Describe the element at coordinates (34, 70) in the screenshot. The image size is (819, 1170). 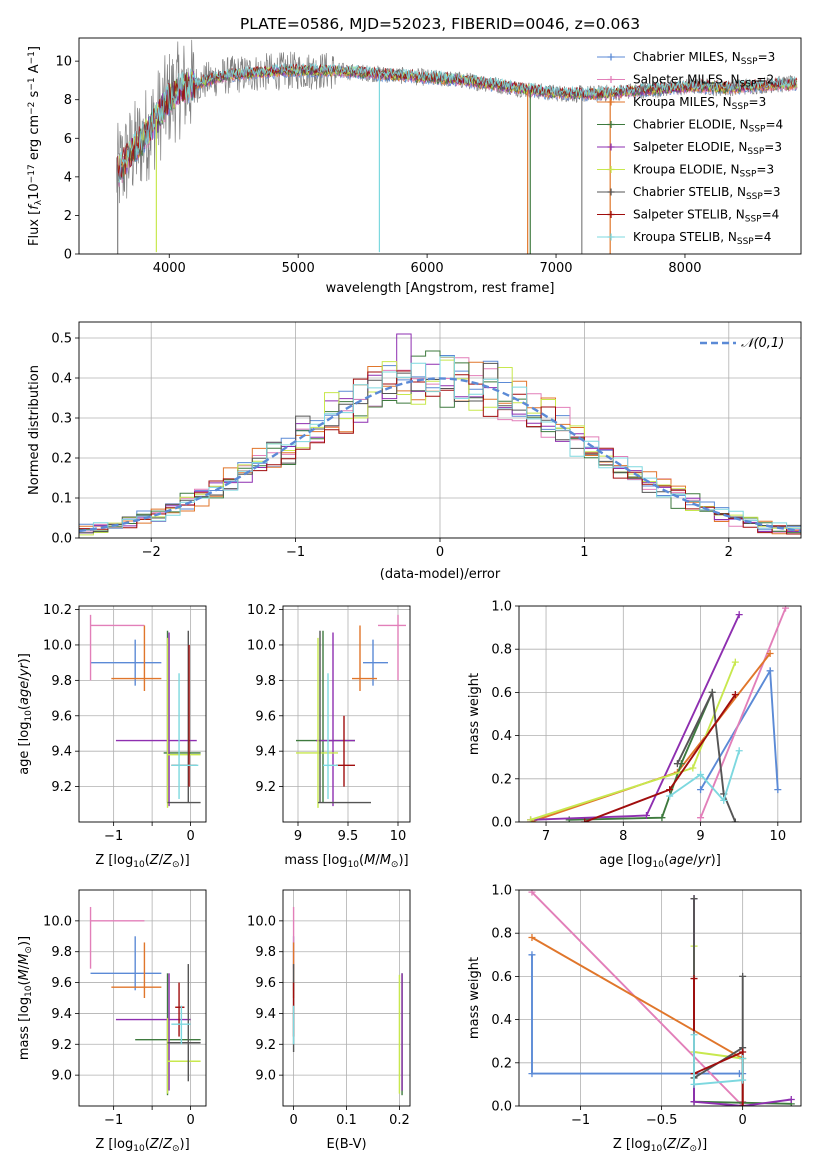
I see `label-part: A` at that location.